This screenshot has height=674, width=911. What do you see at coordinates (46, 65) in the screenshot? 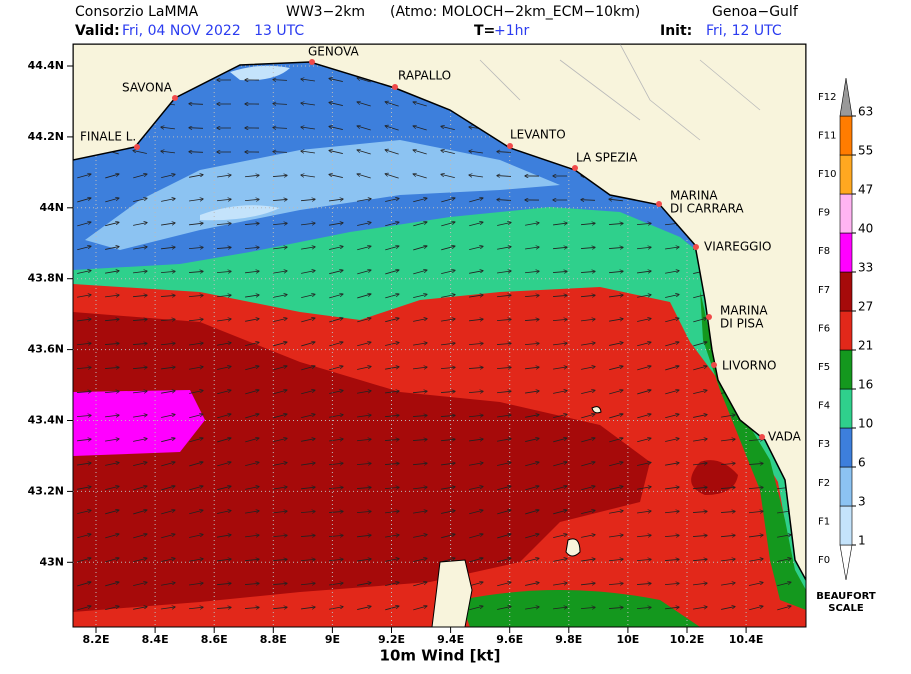
I see `lat-label: 44.4N` at bounding box center [46, 65].